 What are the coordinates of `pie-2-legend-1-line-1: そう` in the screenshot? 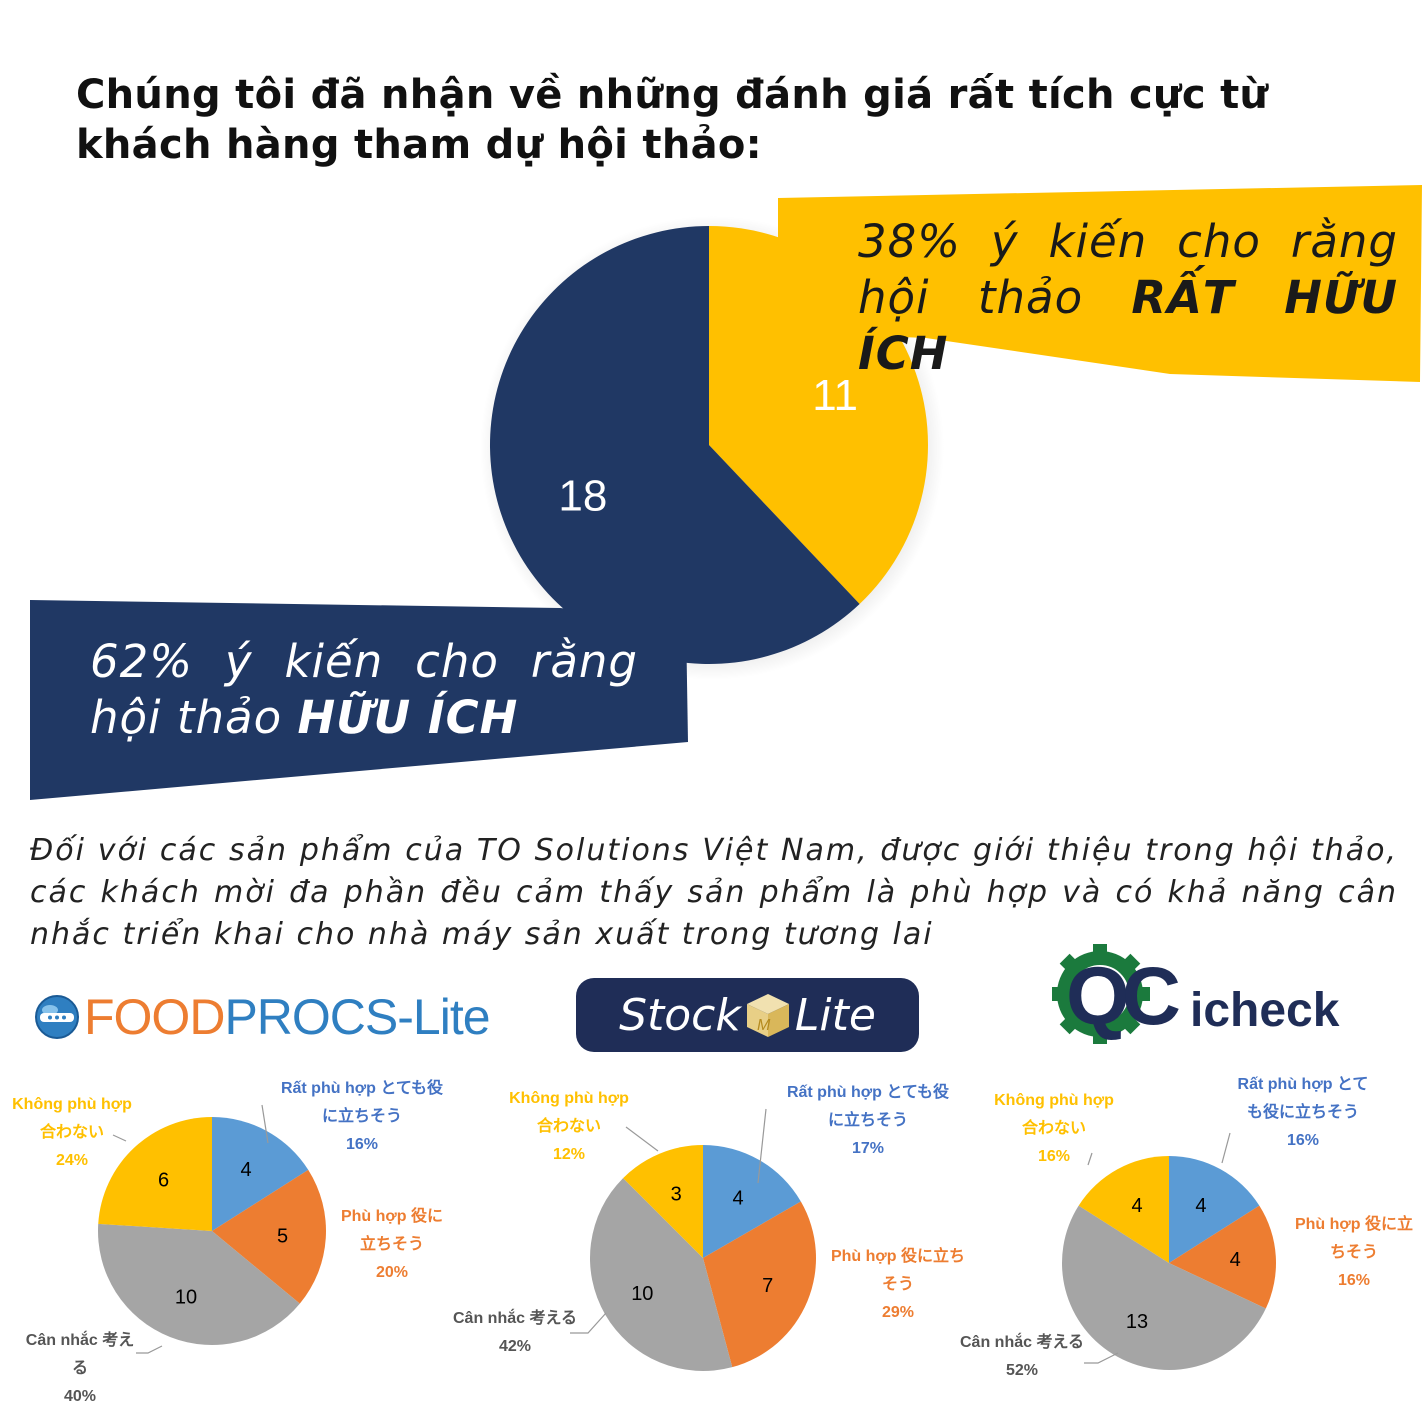 It's located at (898, 1284).